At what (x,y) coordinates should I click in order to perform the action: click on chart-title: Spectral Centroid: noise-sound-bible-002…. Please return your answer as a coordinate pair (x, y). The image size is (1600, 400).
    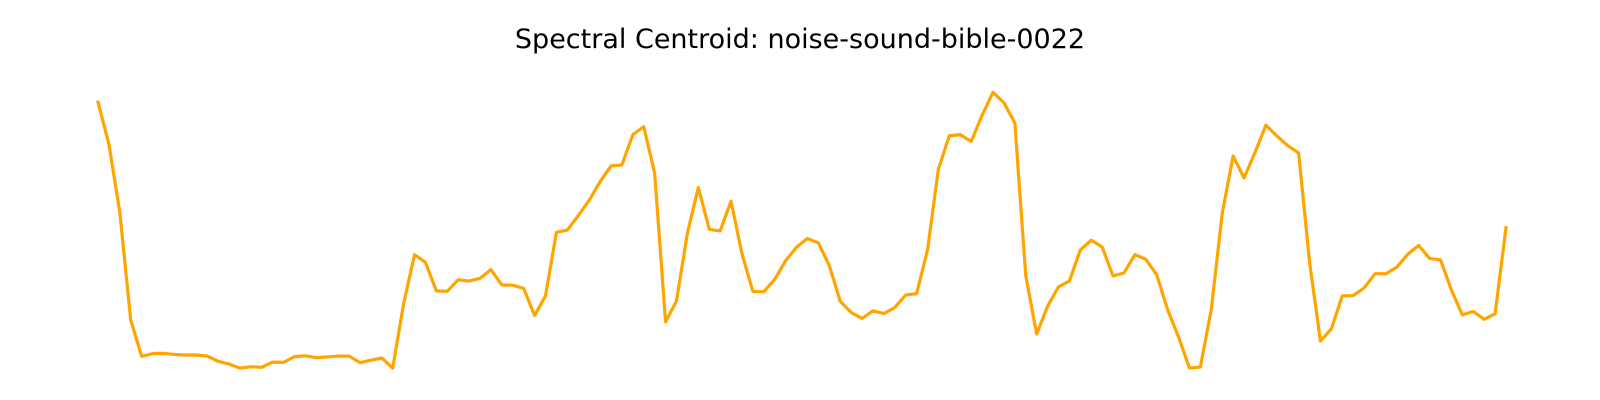
    Looking at the image, I should click on (800, 39).